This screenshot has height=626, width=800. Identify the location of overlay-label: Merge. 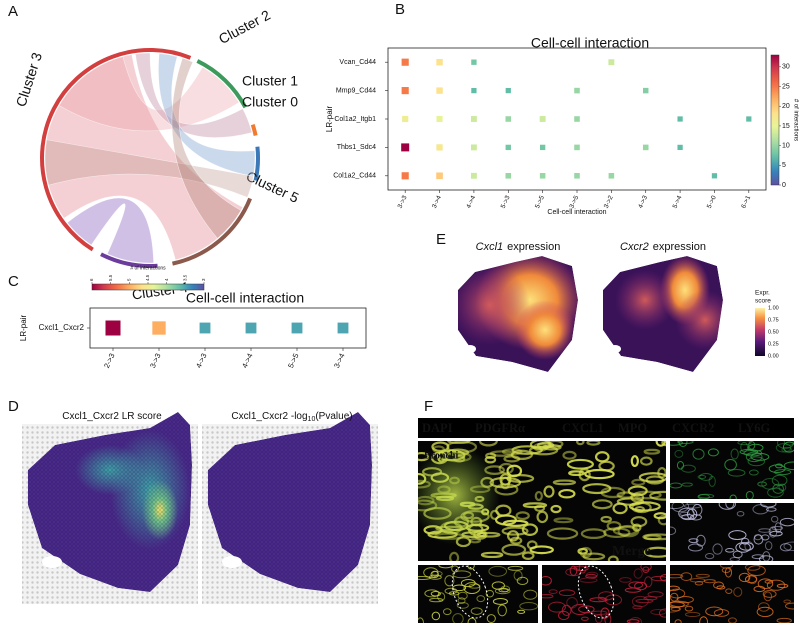
(631, 551).